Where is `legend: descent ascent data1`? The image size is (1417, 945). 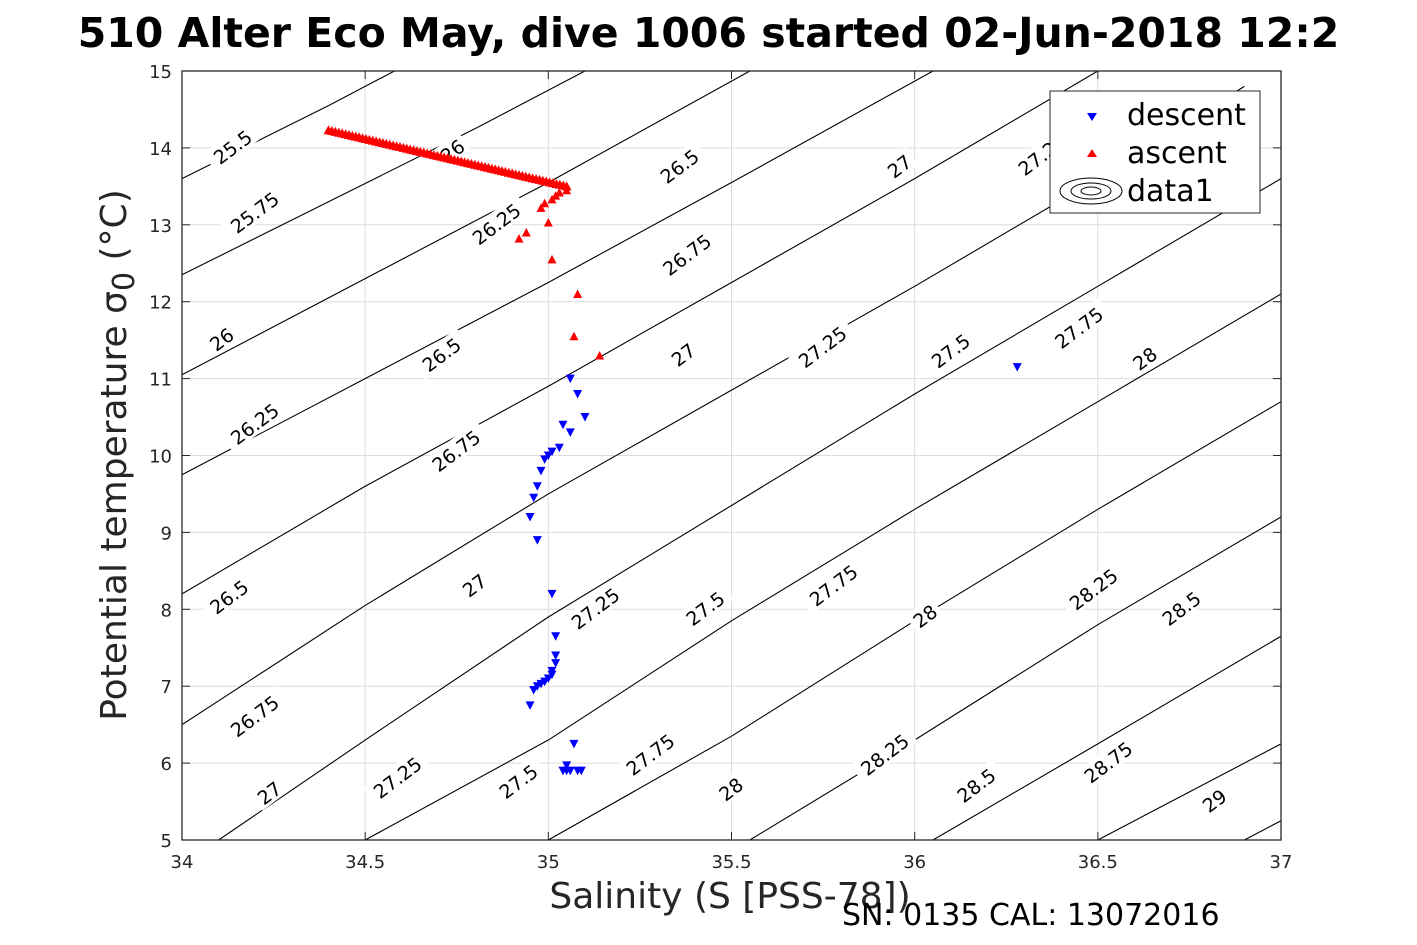
legend: descent ascent data1 is located at coordinates (1155, 152).